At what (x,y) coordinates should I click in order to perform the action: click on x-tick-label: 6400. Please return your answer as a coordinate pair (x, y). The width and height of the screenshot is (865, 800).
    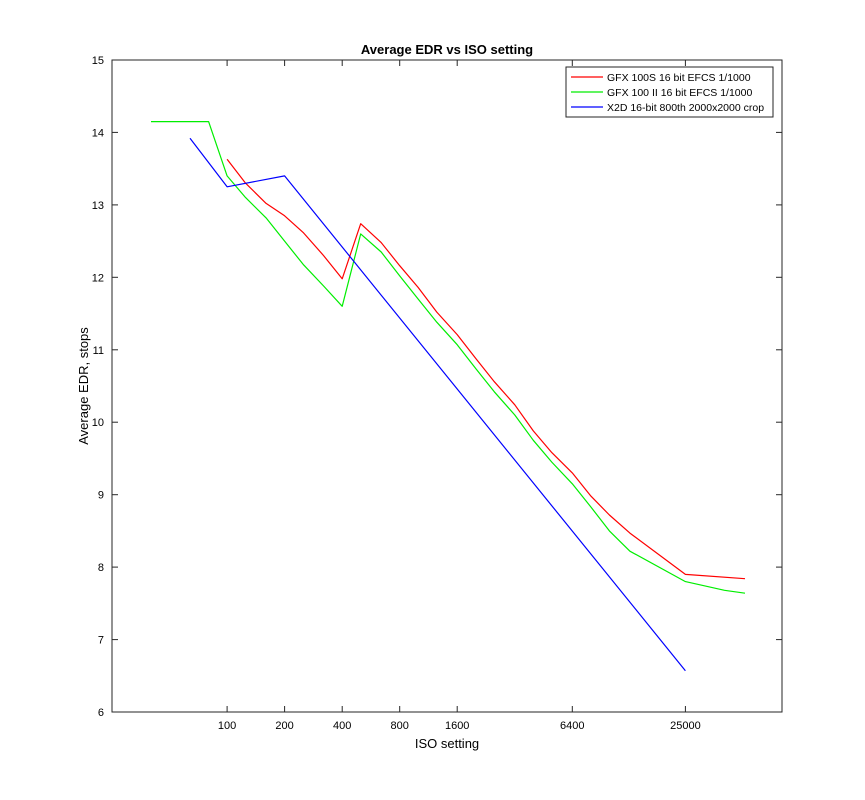
    Looking at the image, I should click on (572, 726).